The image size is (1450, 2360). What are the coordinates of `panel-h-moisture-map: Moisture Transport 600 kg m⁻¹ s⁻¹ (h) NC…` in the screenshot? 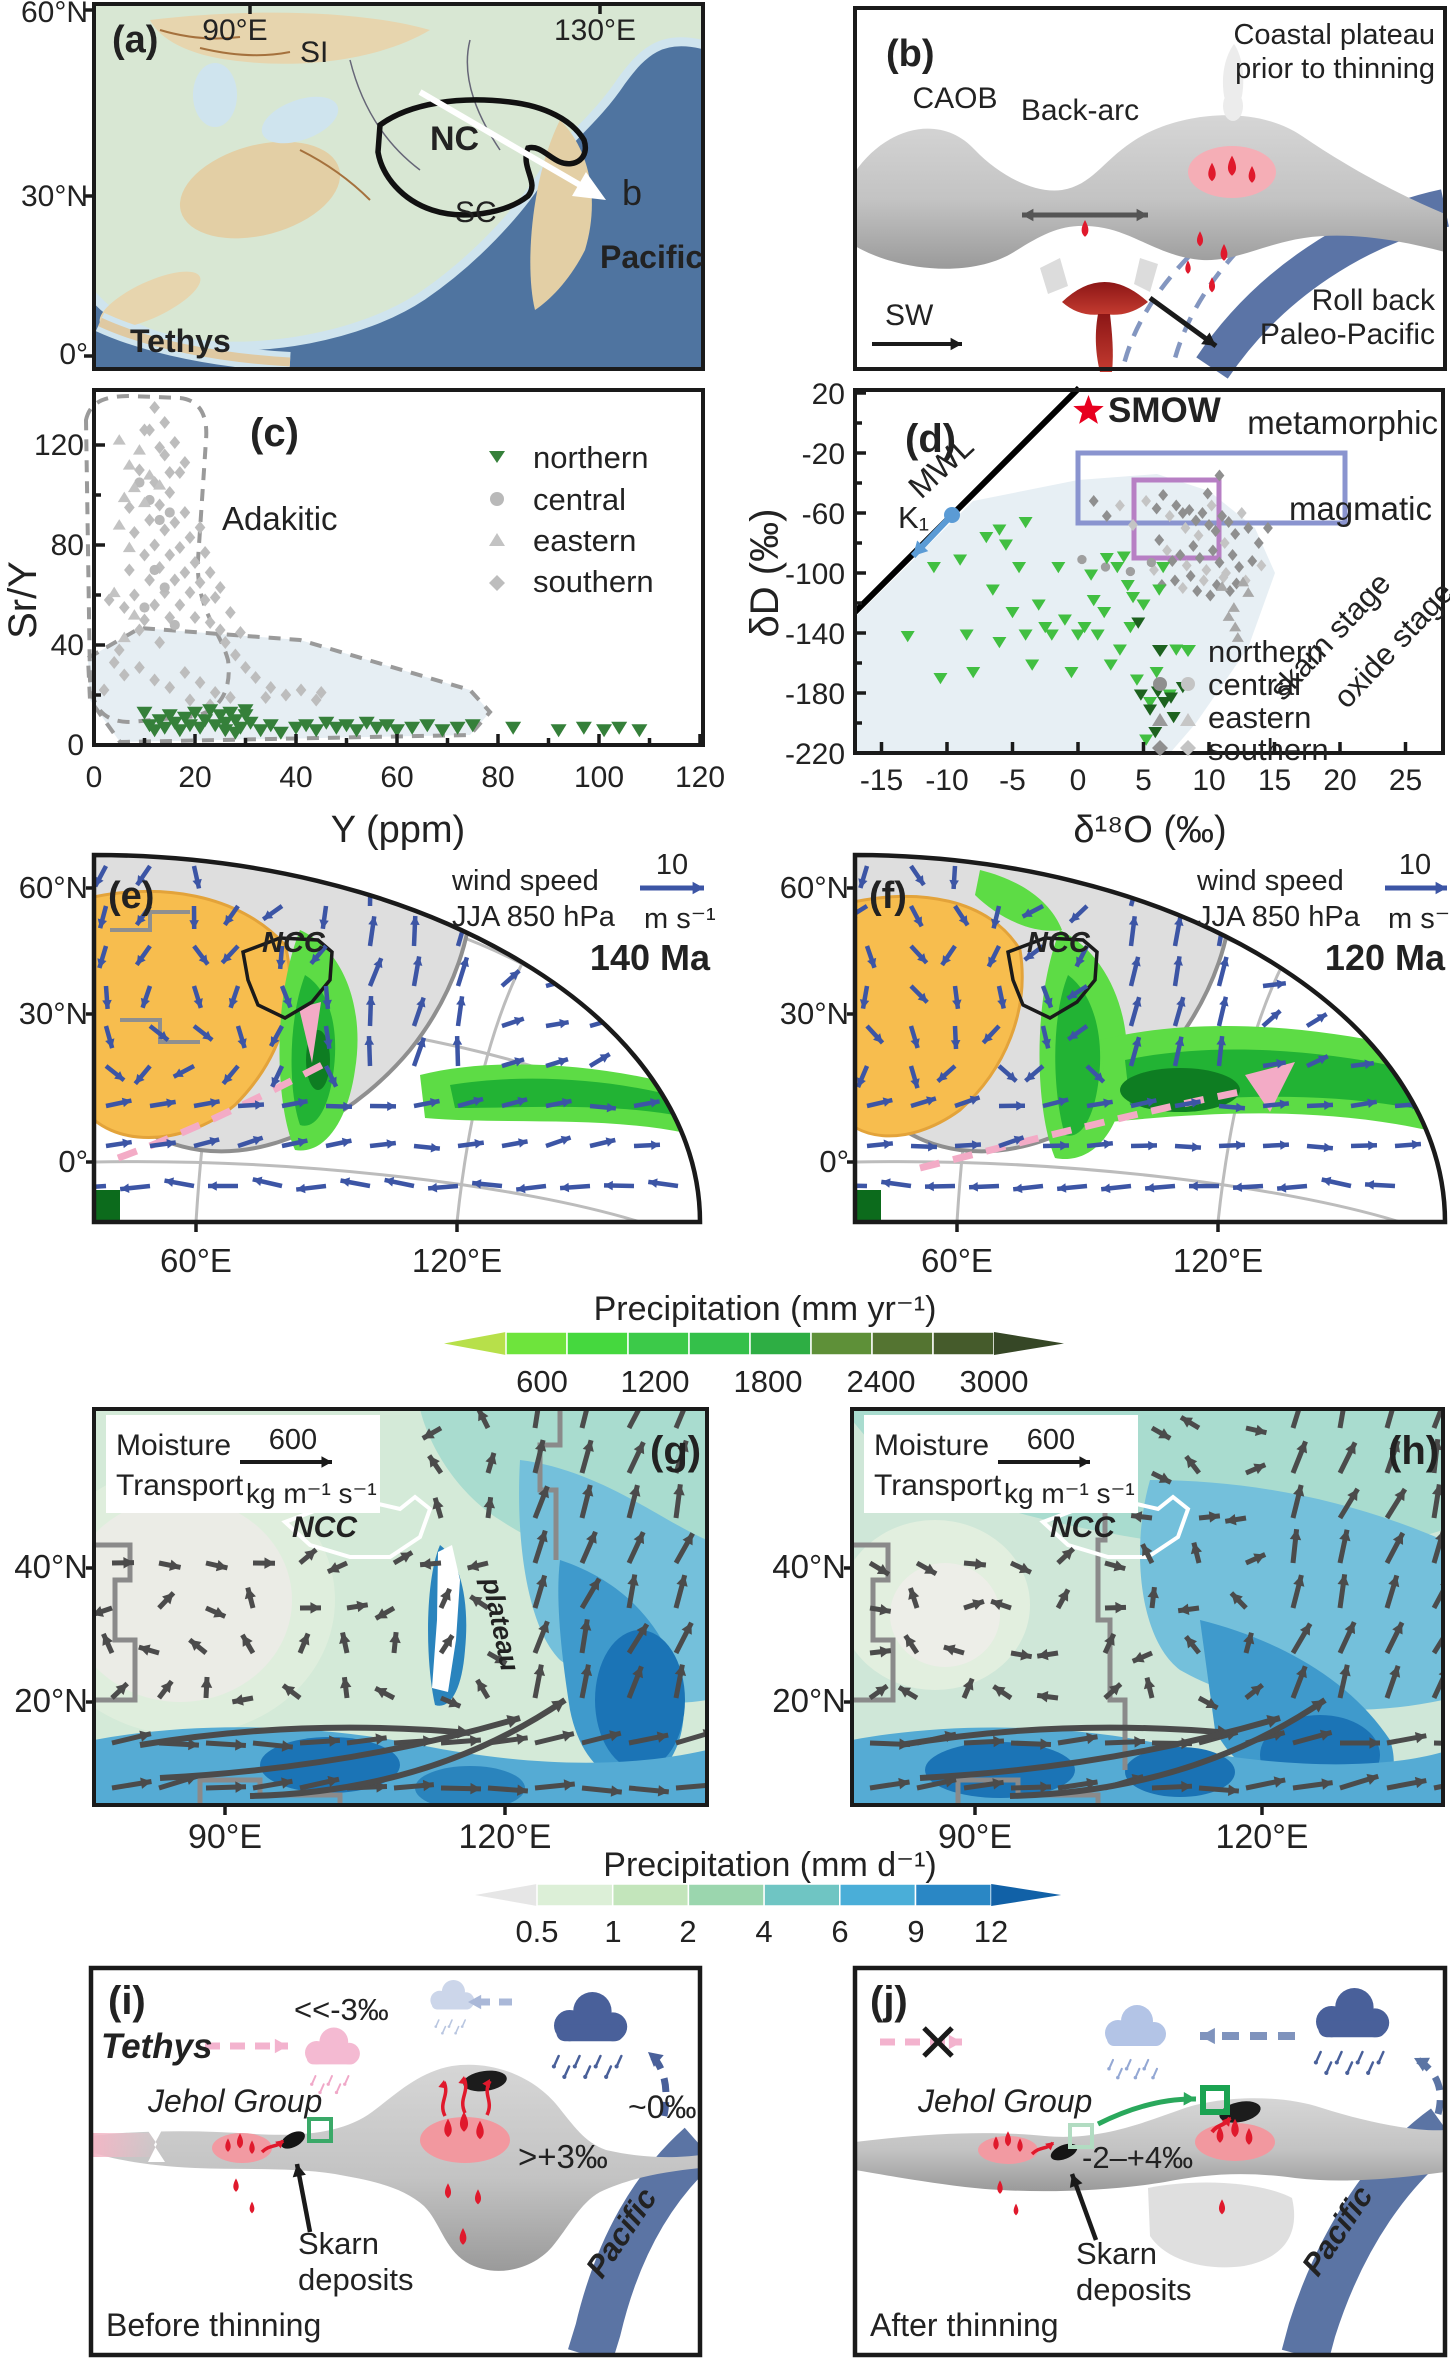 It's located at (1108, 1631).